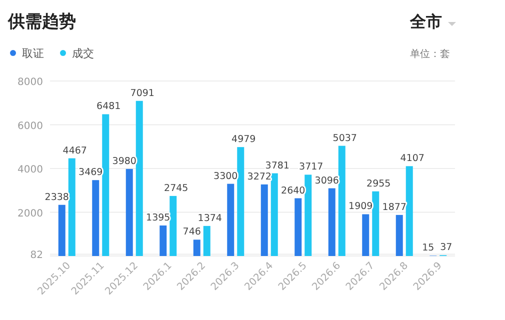  What do you see at coordinates (142, 93) in the screenshot?
I see `data-label: 7091` at bounding box center [142, 93].